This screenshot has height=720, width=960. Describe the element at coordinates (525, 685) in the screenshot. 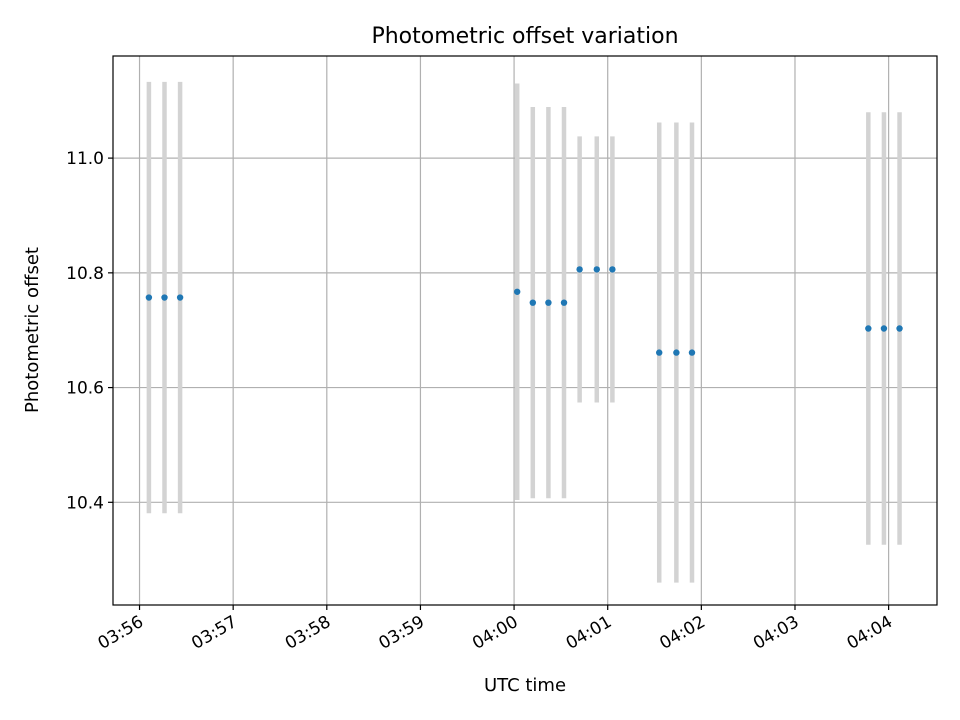

I see `x-axis-label: UTC time` at that location.